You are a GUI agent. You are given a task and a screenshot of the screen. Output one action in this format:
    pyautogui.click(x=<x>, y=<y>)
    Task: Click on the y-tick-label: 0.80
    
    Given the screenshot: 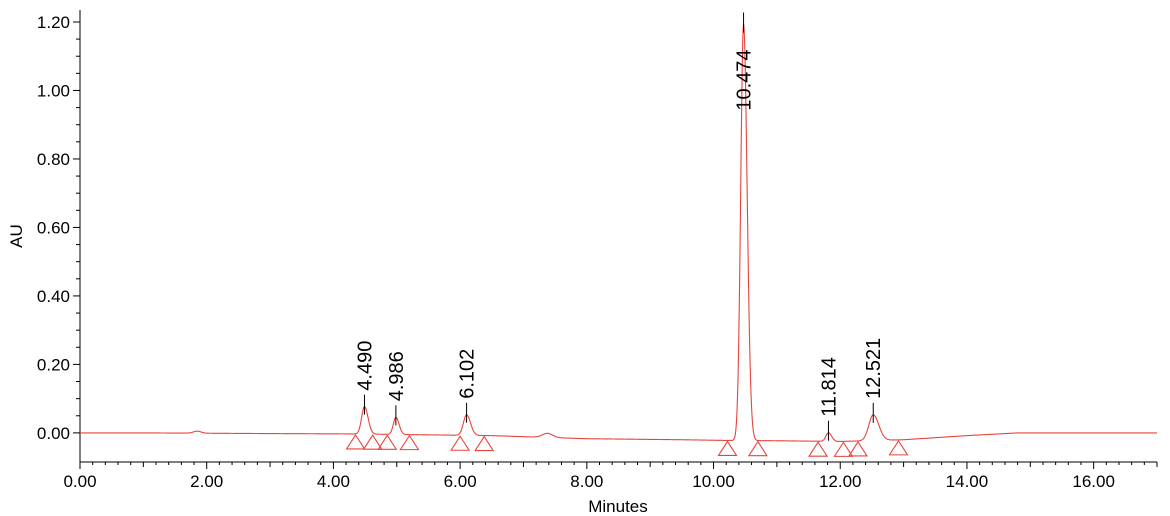 What is the action you would take?
    pyautogui.click(x=53, y=159)
    